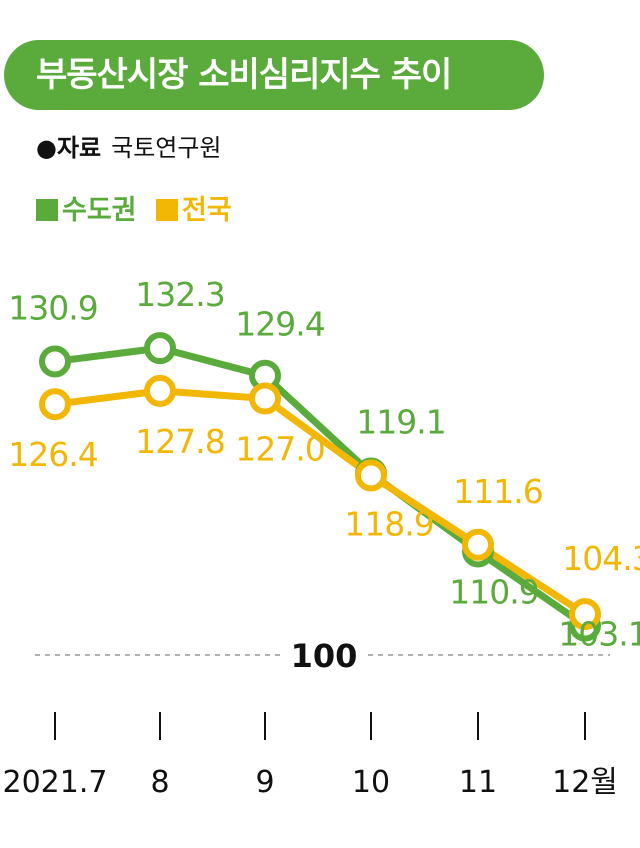 This screenshot has height=848, width=640. Describe the element at coordinates (388, 523) in the screenshot. I see `data-label-s1-3: 118.9` at that location.